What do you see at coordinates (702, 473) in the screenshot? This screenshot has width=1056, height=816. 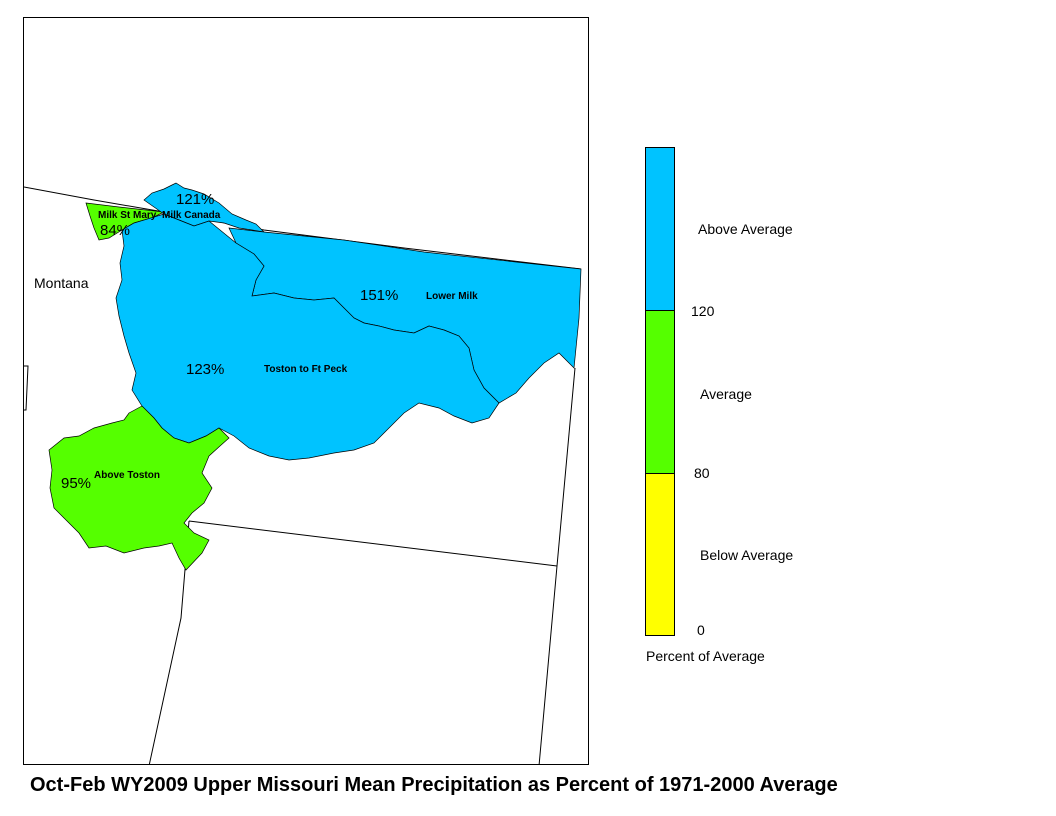 I see `legend-break-80: 80` at bounding box center [702, 473].